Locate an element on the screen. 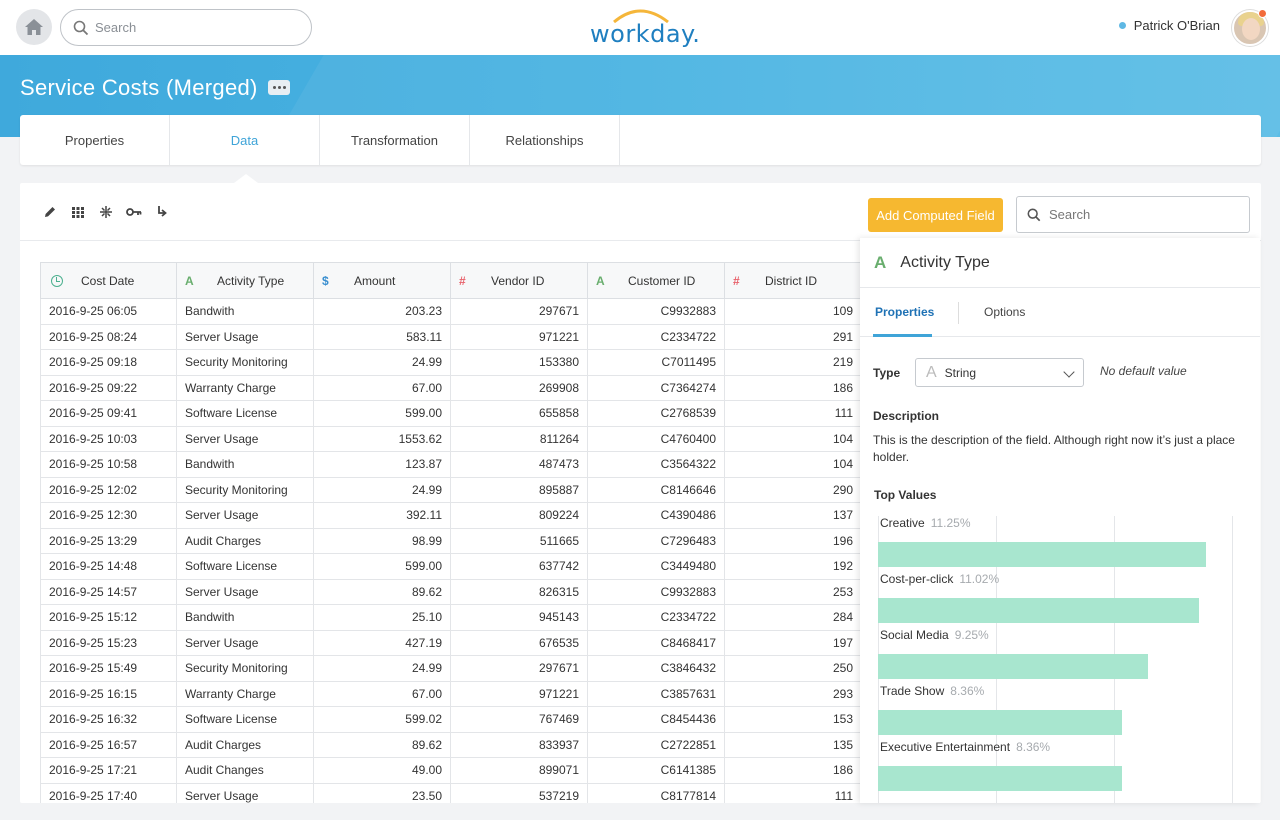  table-cell: 1553.62 is located at coordinates (382, 438).